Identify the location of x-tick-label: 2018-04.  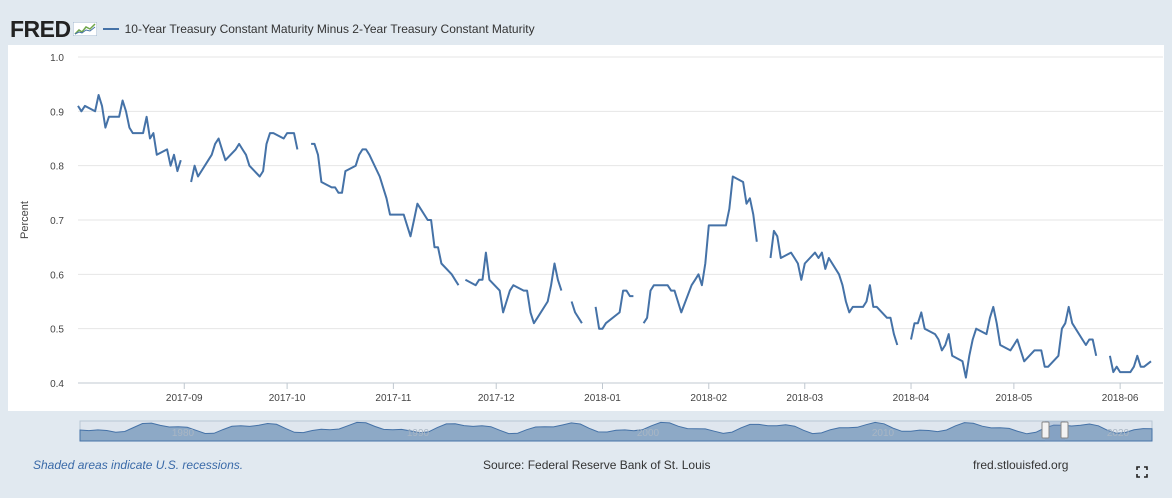
(911, 398).